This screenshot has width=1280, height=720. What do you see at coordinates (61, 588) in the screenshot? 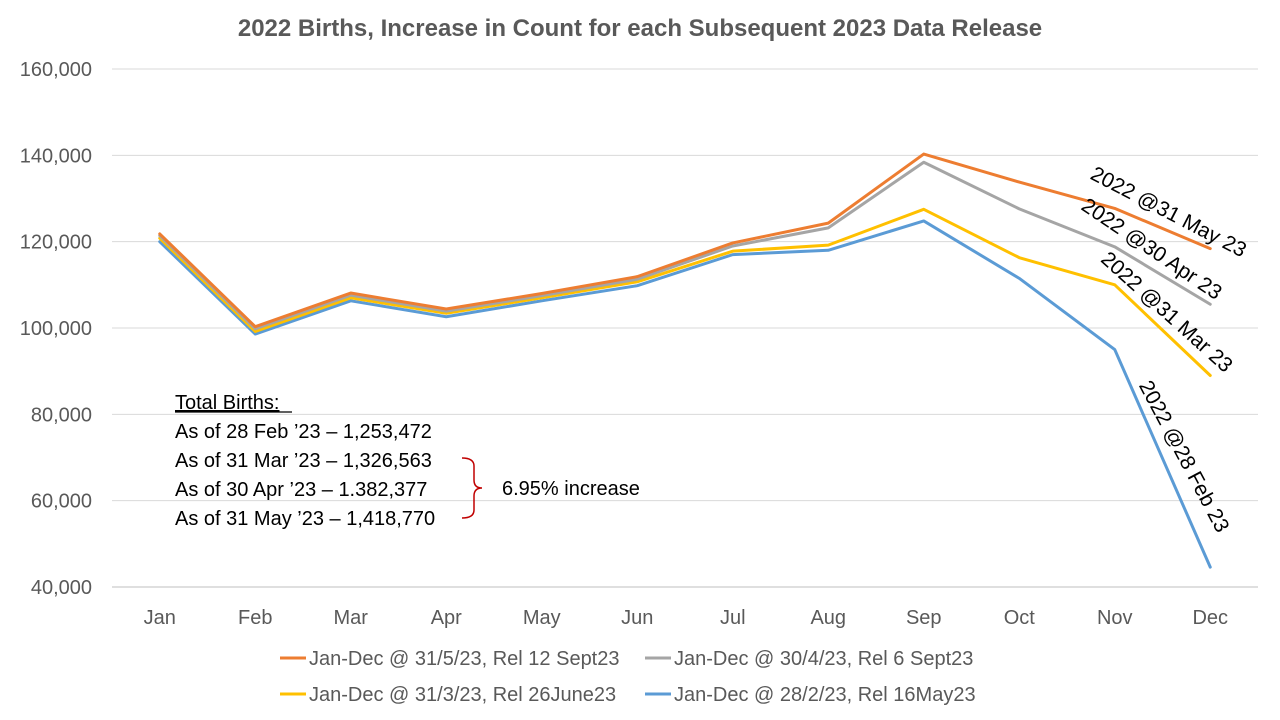
I see `y-tick-label: 40,000` at bounding box center [61, 588].